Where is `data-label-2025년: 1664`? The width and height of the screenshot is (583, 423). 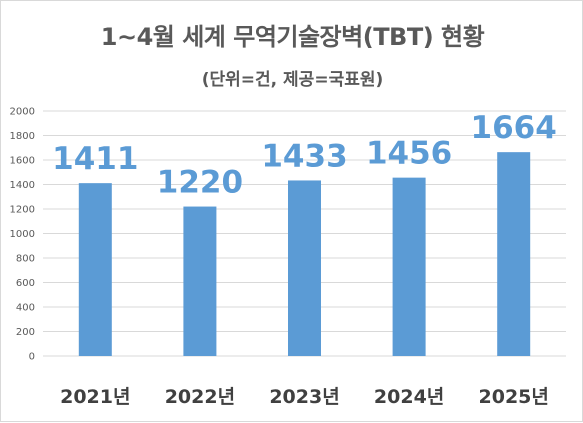 data-label-2025년: 1664 is located at coordinates (514, 128).